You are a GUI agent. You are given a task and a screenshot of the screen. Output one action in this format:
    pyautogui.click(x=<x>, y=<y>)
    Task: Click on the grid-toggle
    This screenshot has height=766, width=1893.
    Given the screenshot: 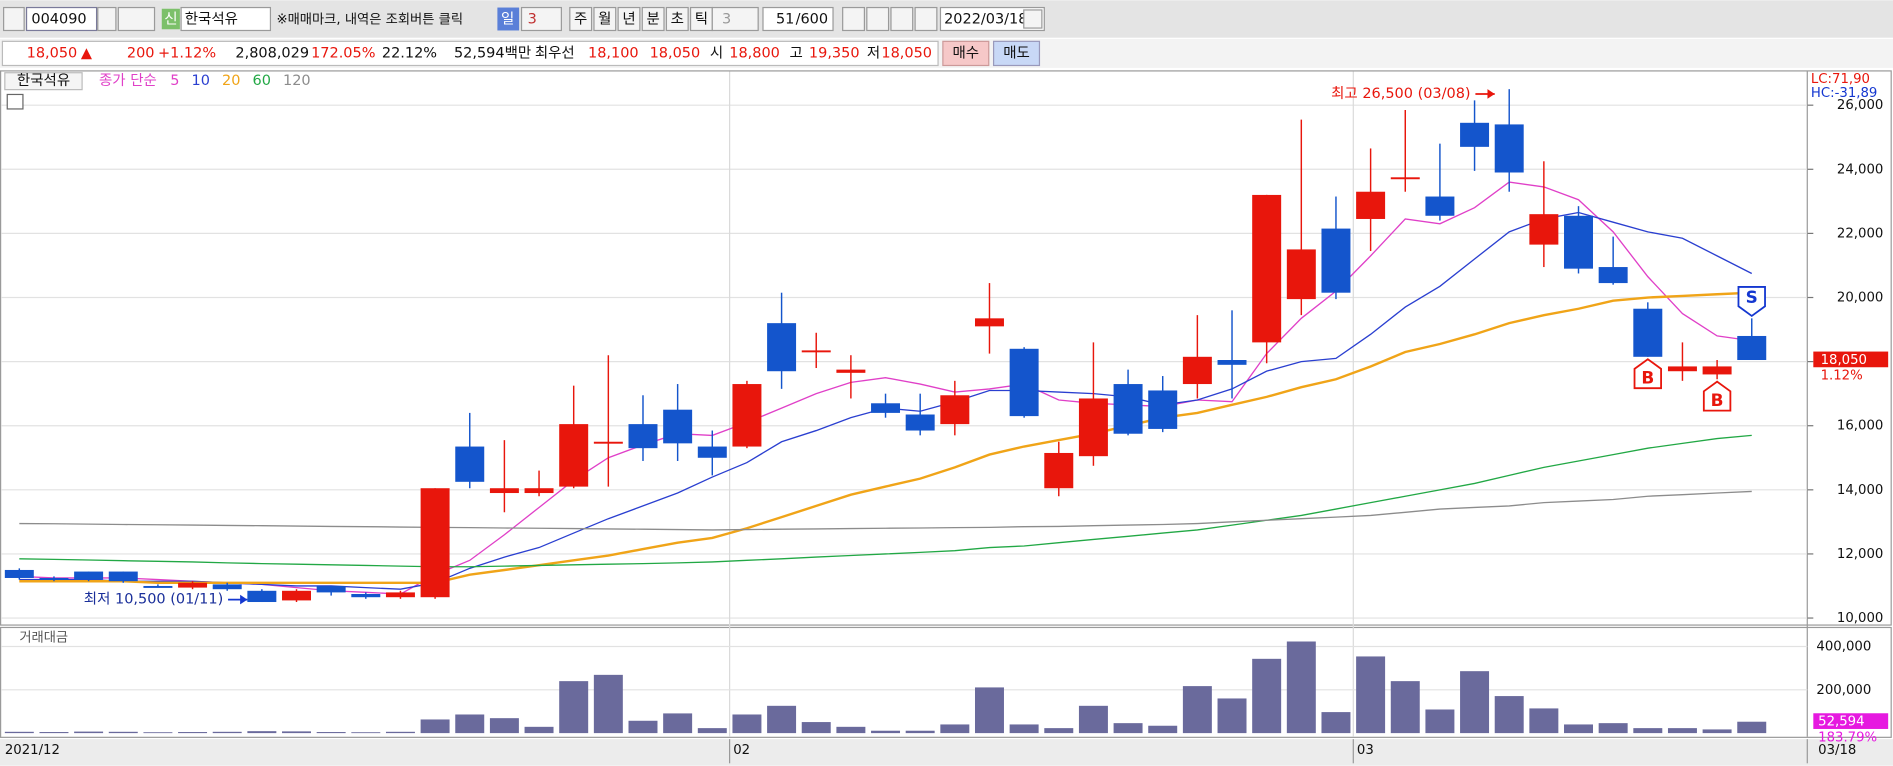 What is the action you would take?
    pyautogui.click(x=15, y=101)
    